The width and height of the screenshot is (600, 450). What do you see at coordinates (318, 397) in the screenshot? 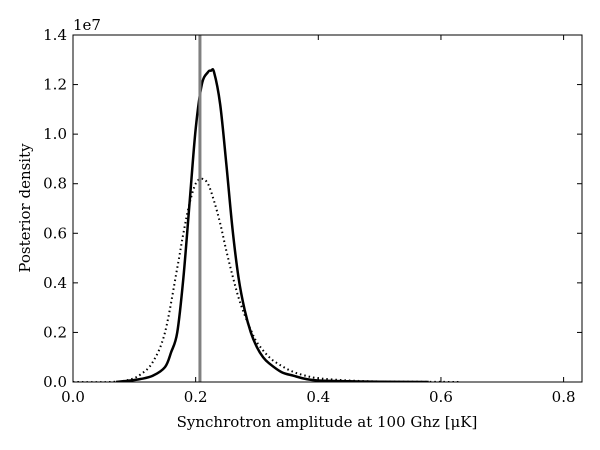
I see `x-tick-label: 0.4` at bounding box center [318, 397].